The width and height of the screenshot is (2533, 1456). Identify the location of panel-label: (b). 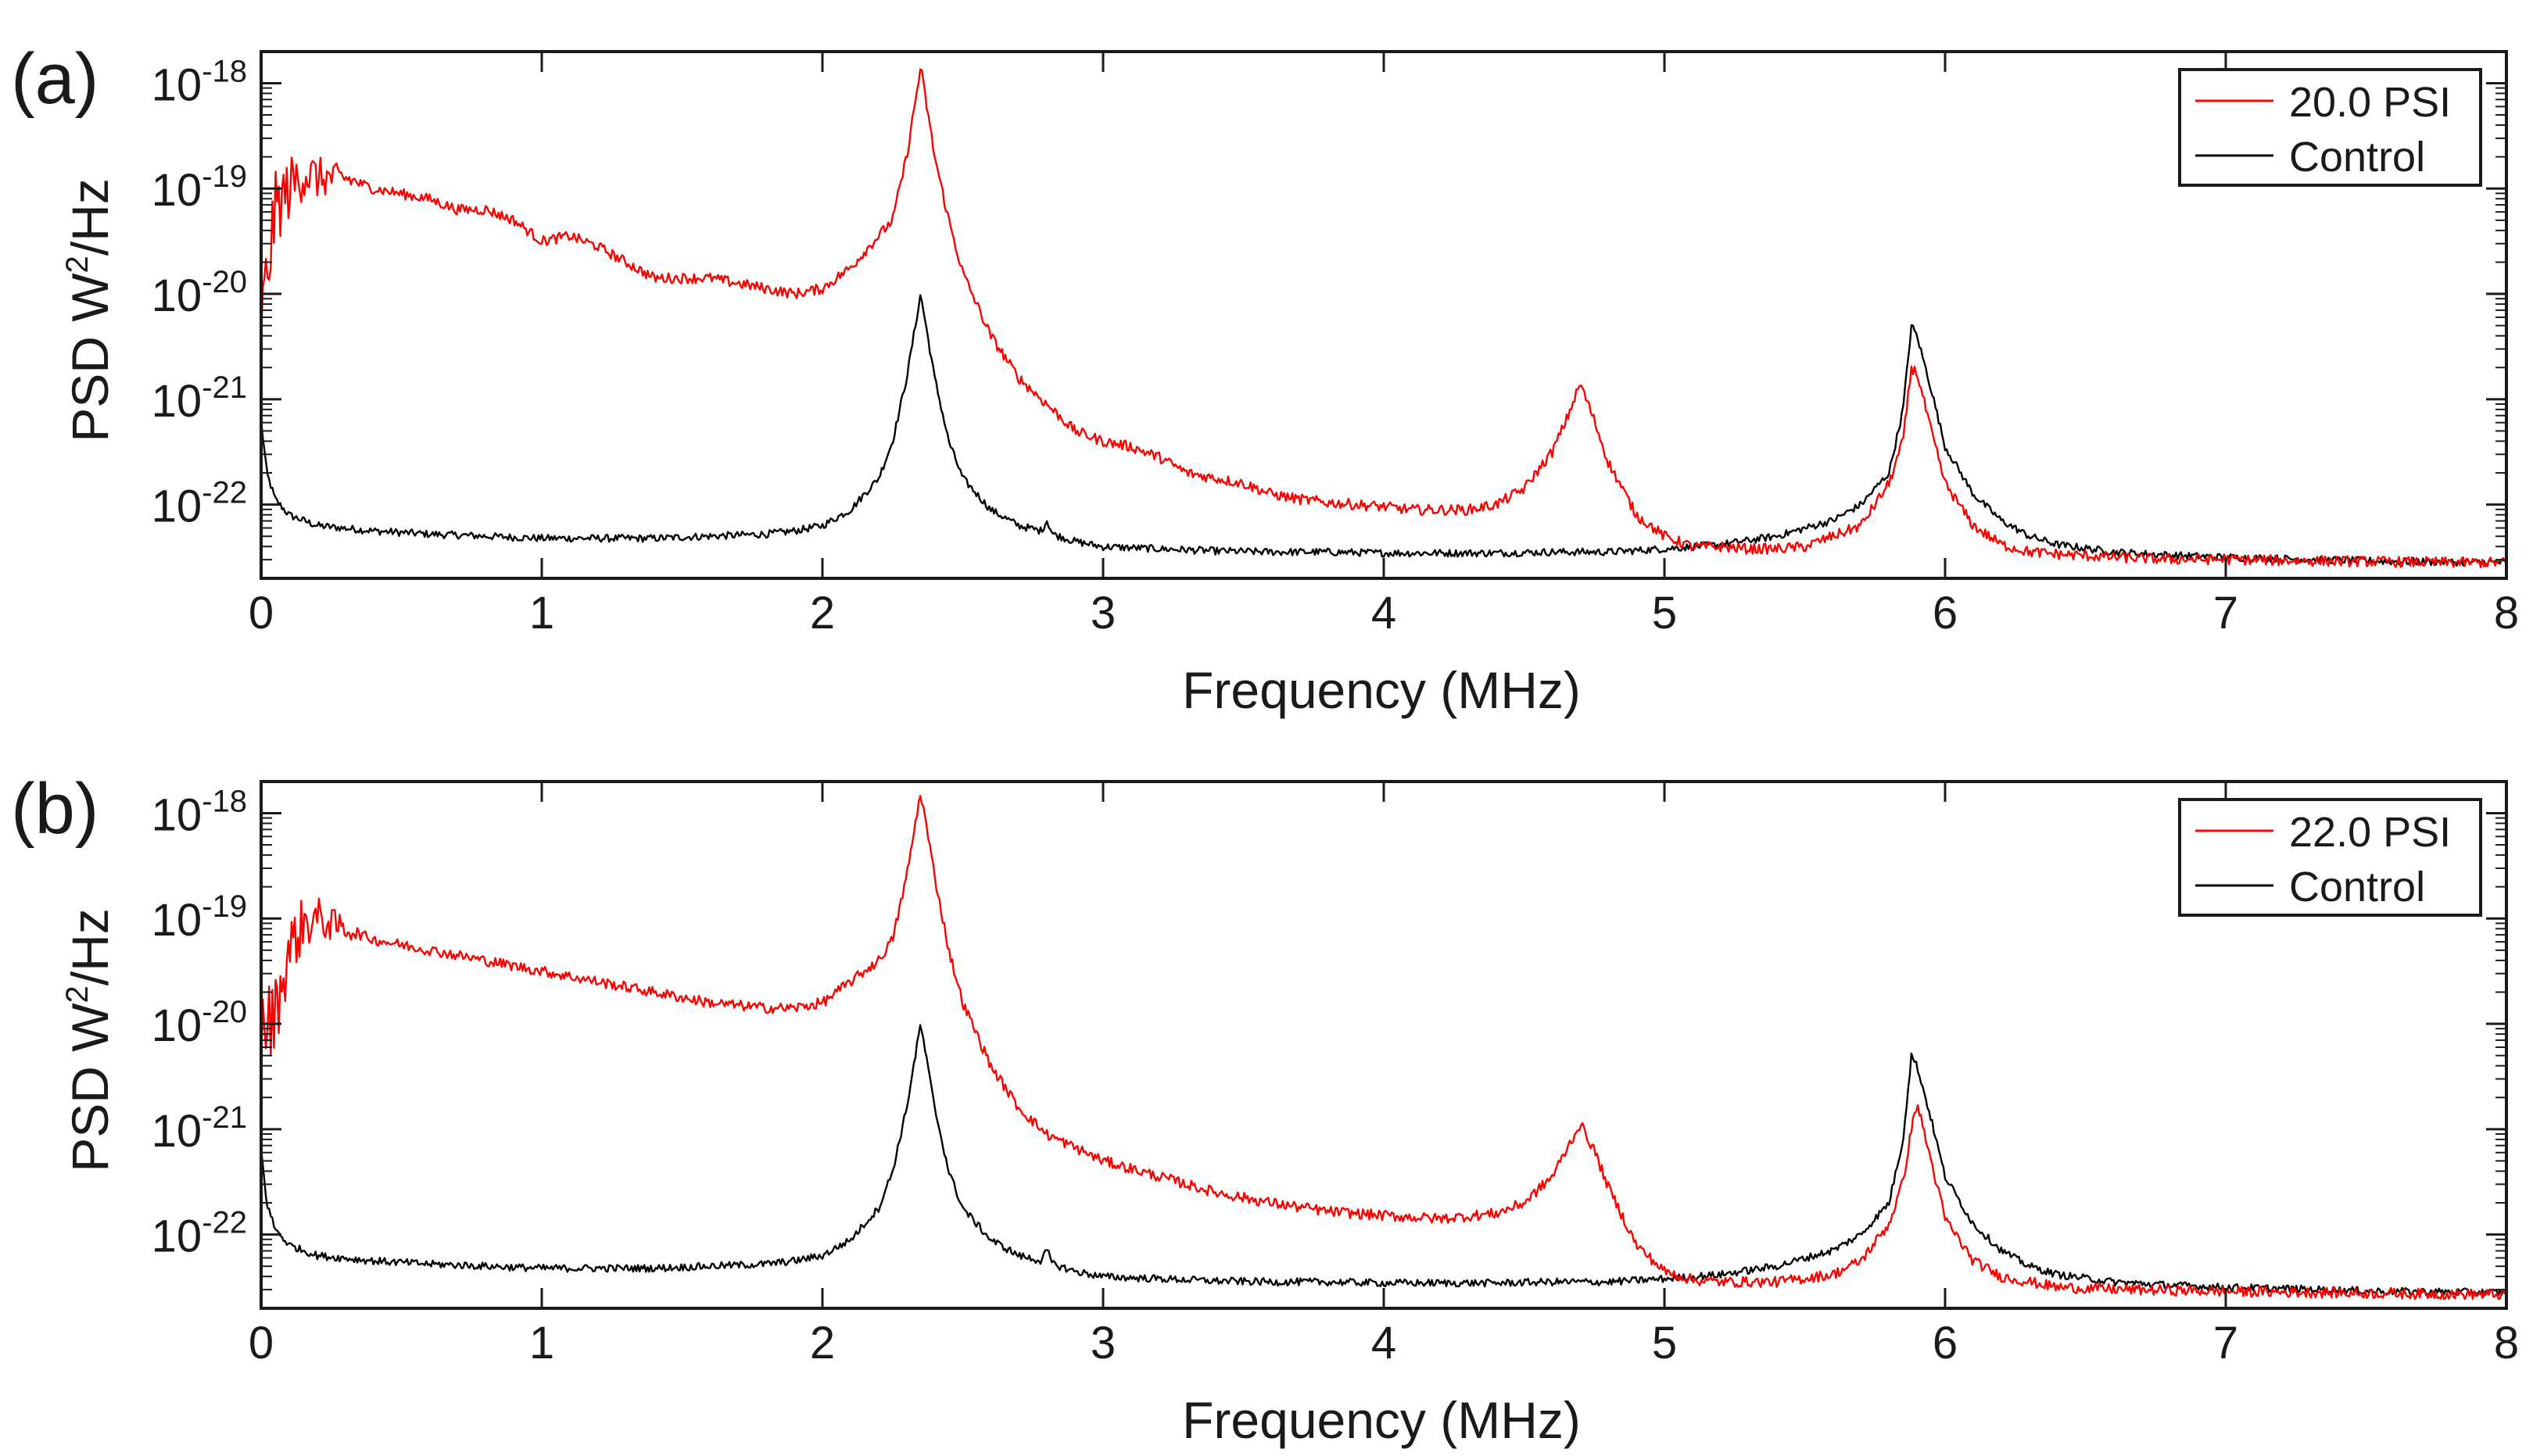
(55, 809).